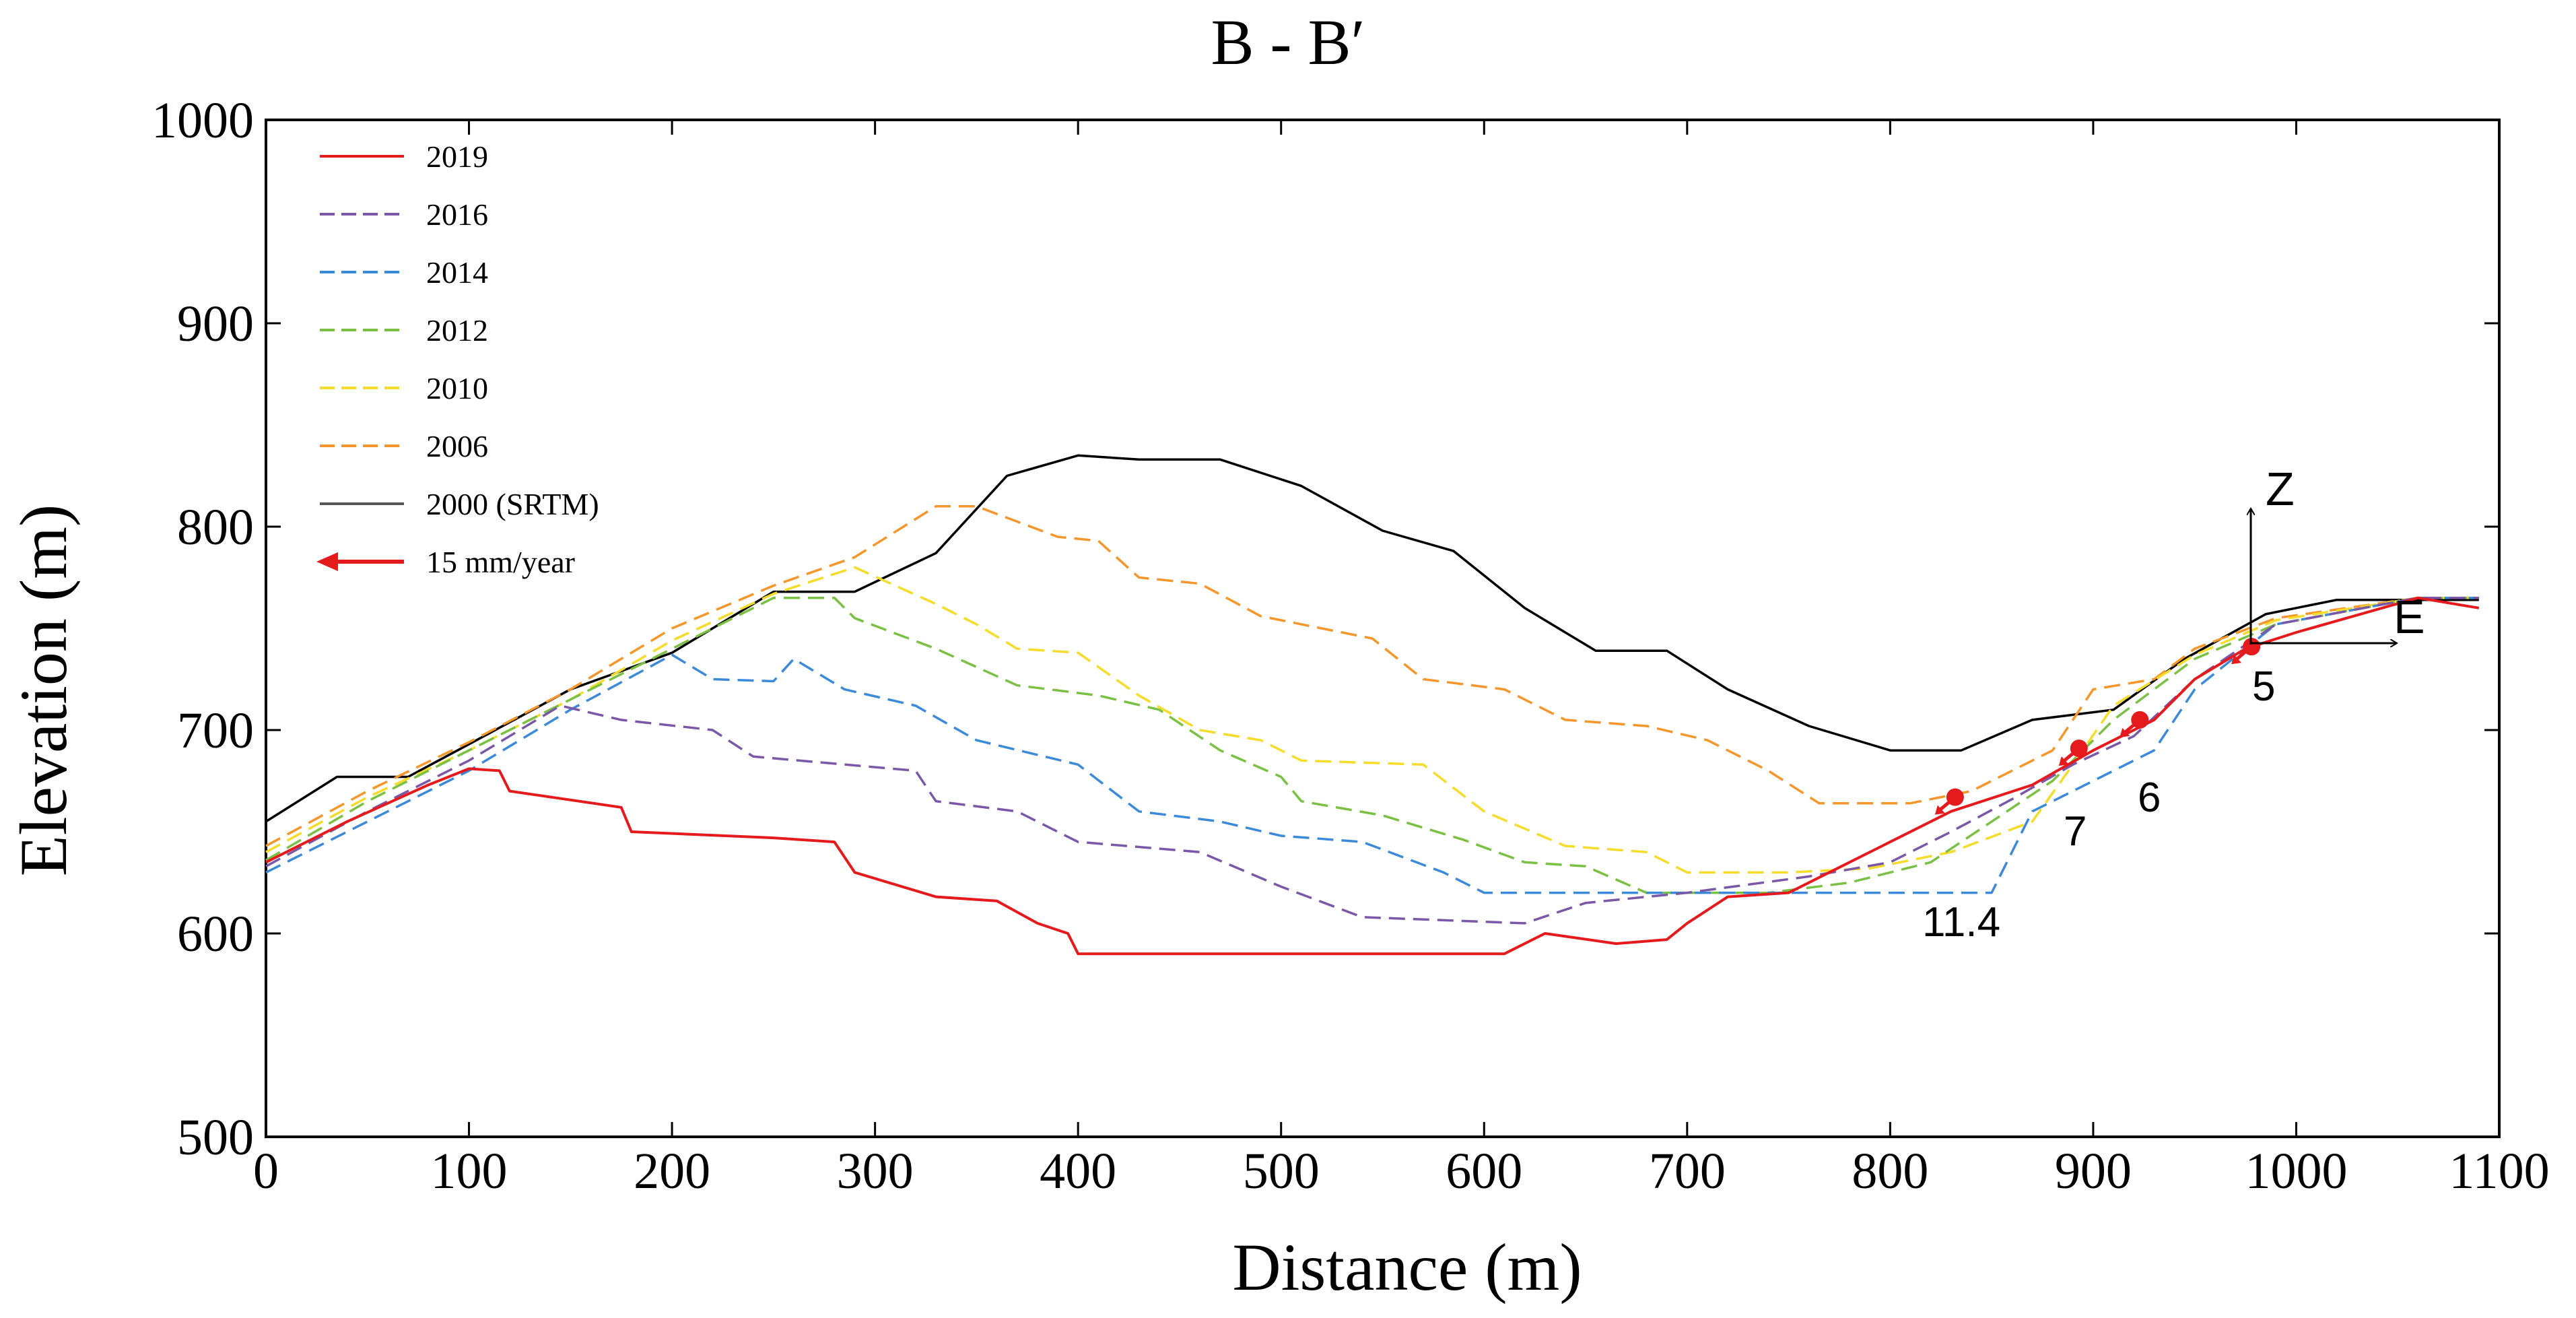  Describe the element at coordinates (1288, 42) in the screenshot. I see `chart-title: B - B′` at that location.